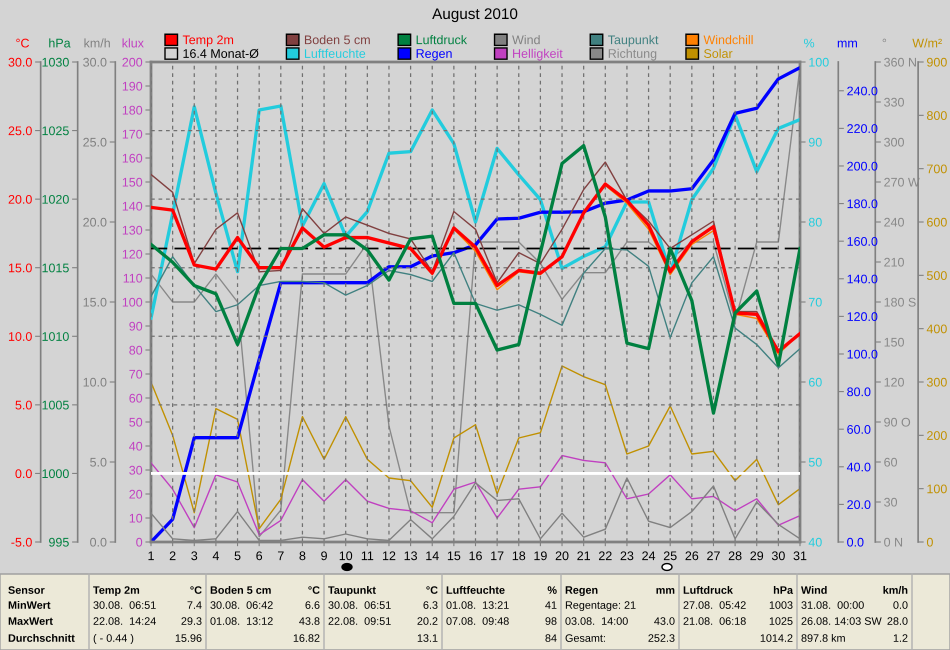 The height and width of the screenshot is (650, 950). Describe the element at coordinates (823, 638) in the screenshot. I see `text: 897.8 km` at that location.